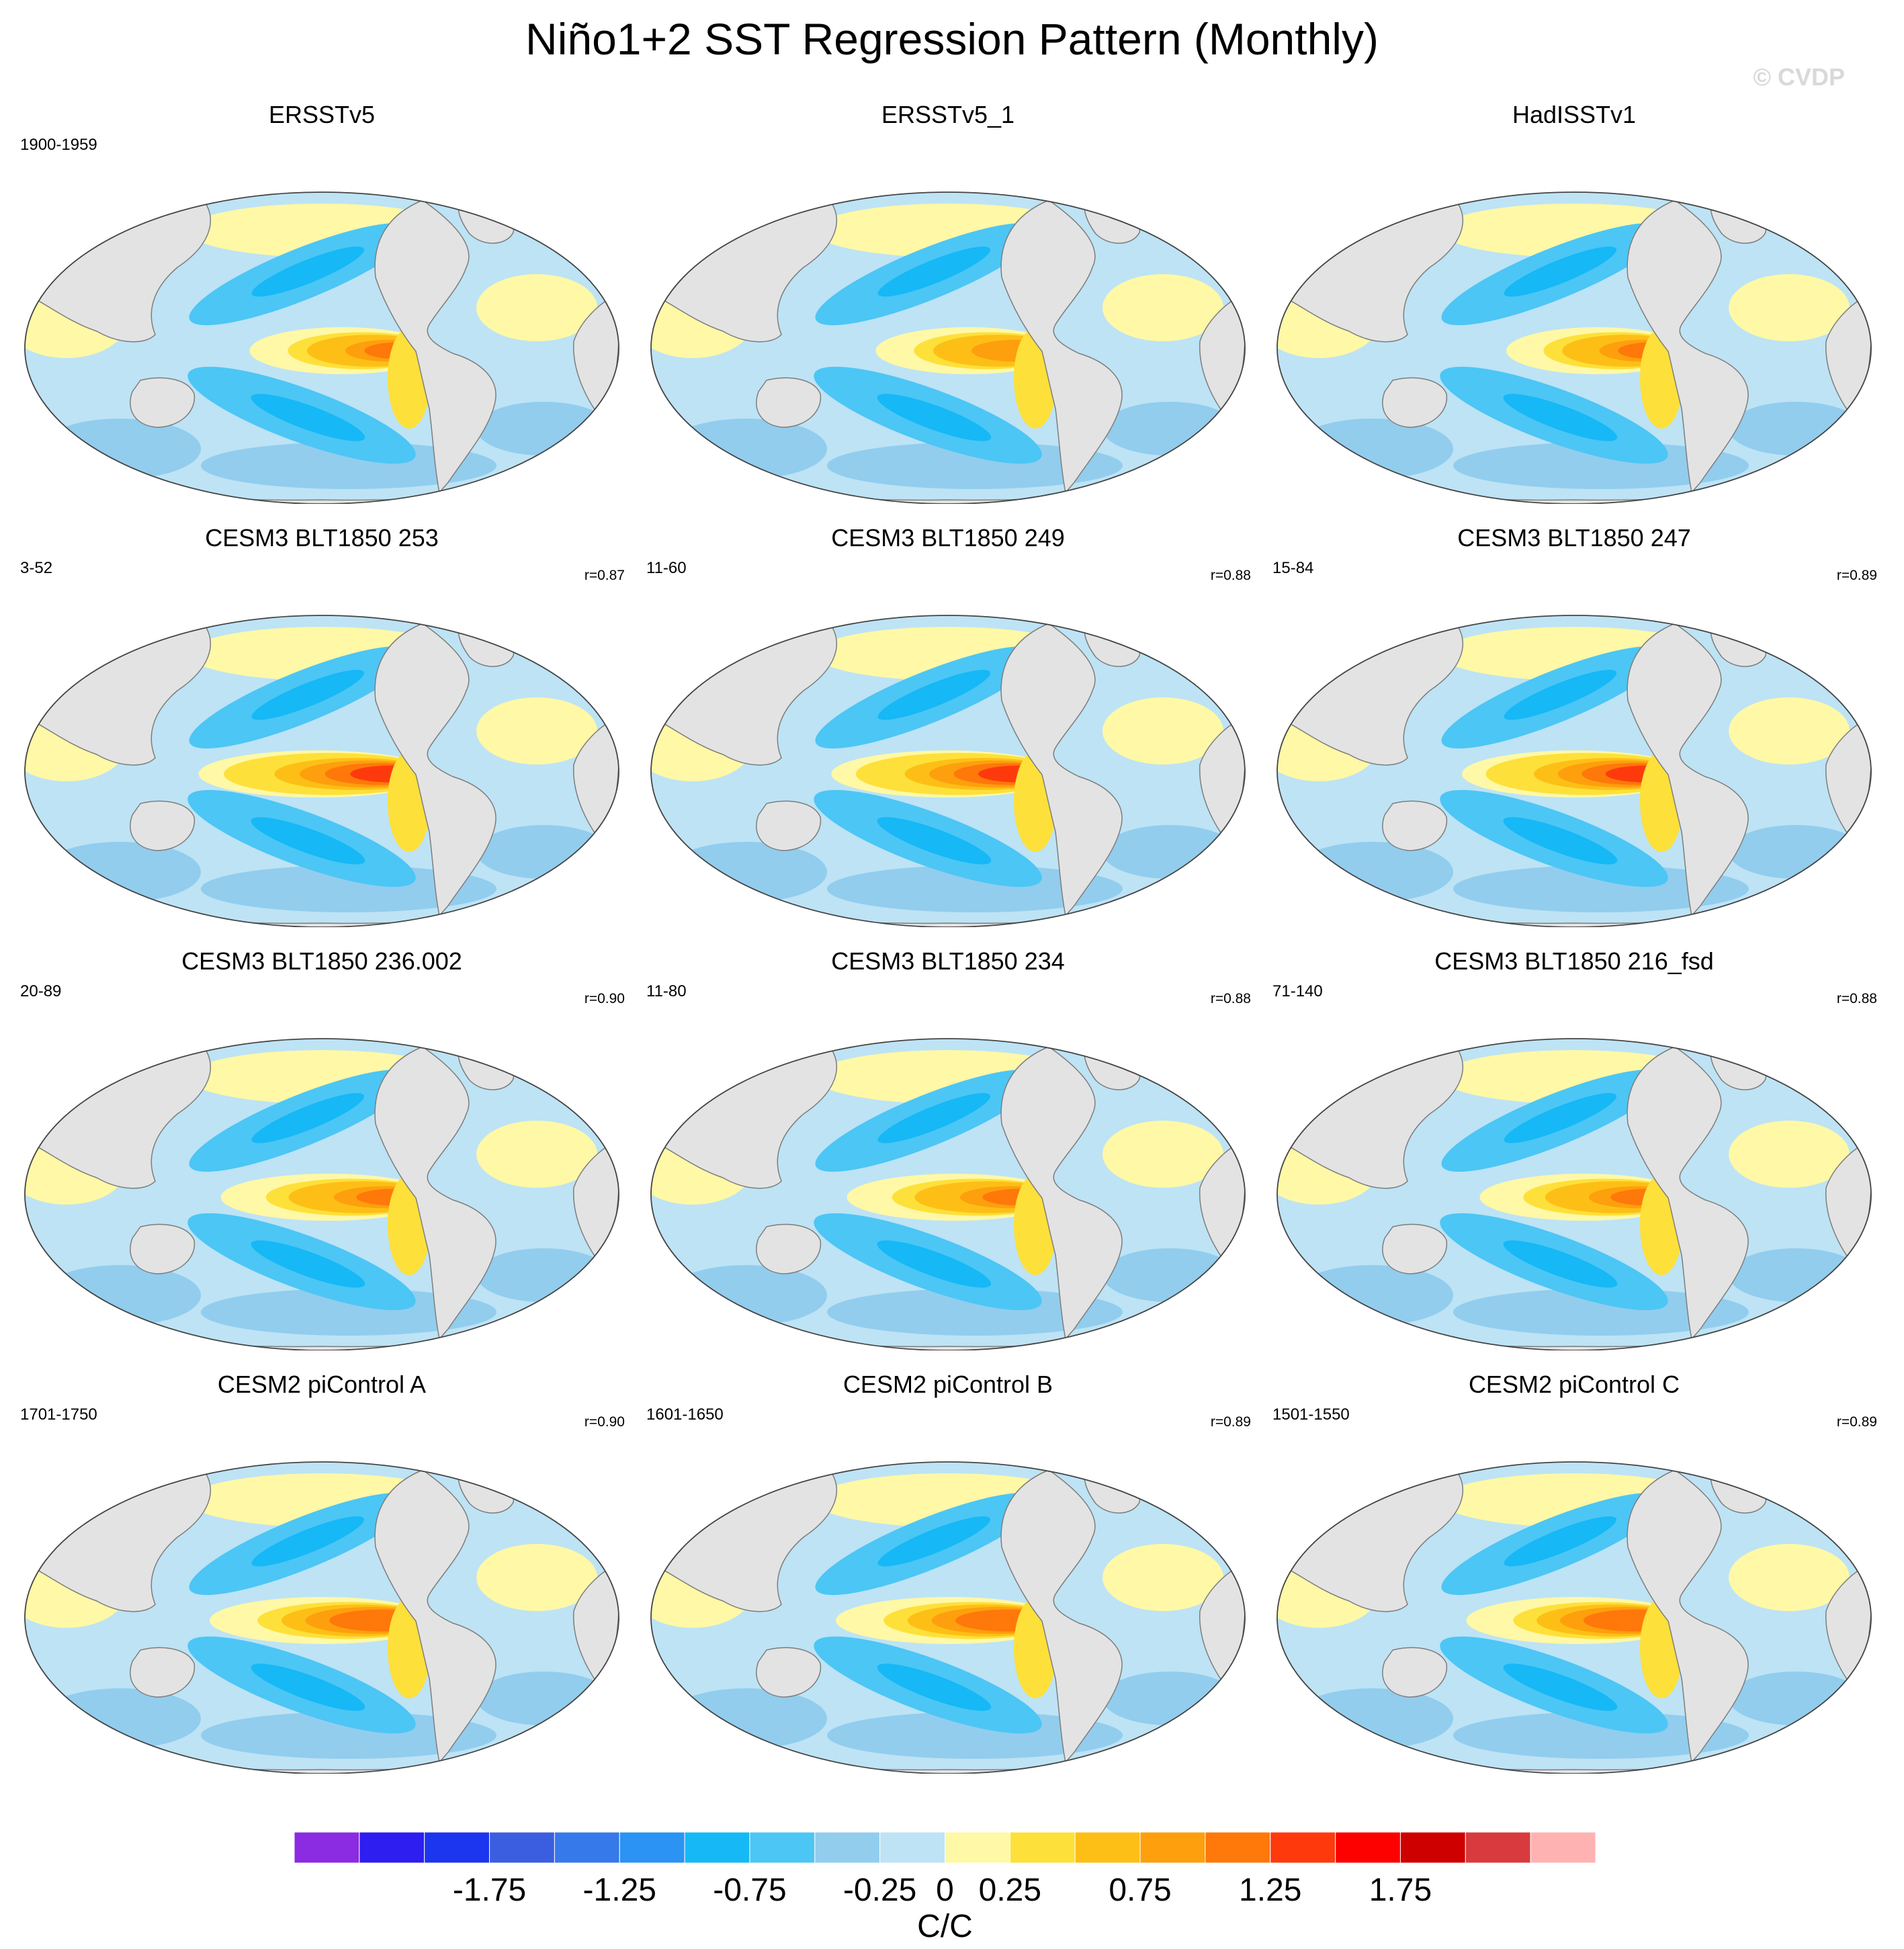  Describe the element at coordinates (1574, 725) in the screenshot. I see `map-panel: CESM3 BLT1850 247 15-84 r=0.89` at that location.